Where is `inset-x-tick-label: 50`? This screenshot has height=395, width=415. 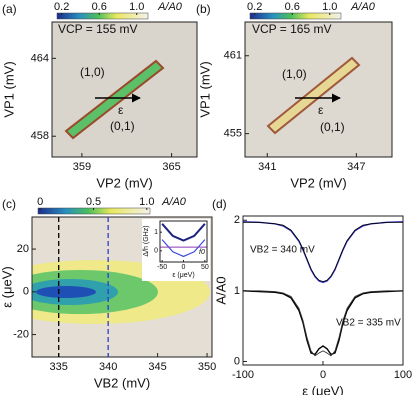 inset-x-tick-label: 50 is located at coordinates (205, 267).